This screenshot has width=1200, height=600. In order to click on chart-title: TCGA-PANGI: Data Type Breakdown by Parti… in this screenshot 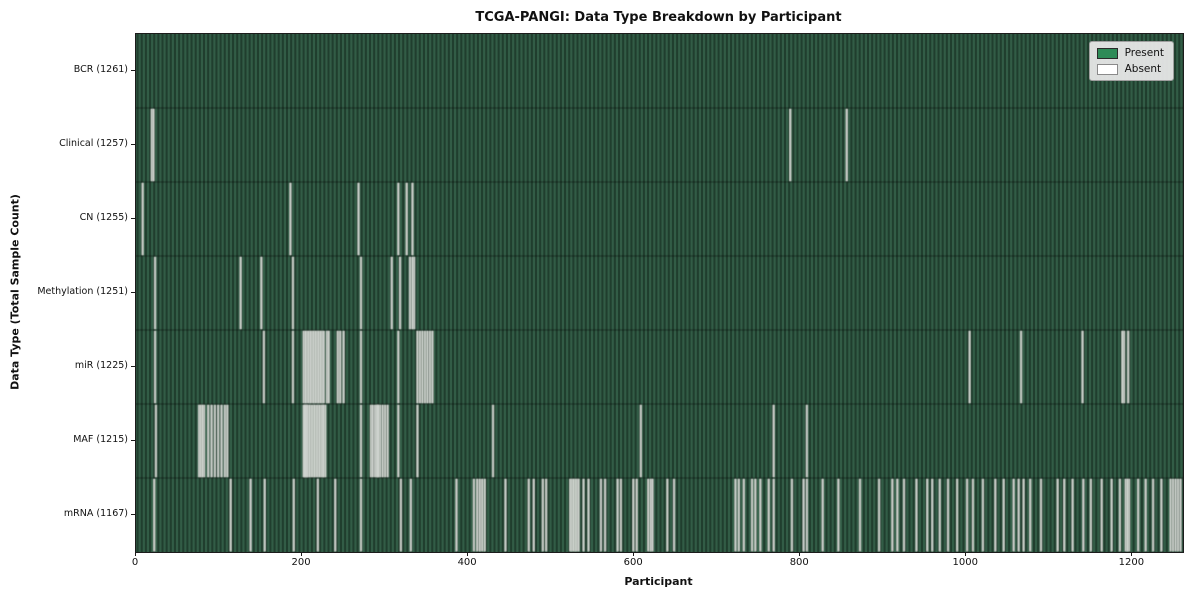, I will do `click(658, 17)`.